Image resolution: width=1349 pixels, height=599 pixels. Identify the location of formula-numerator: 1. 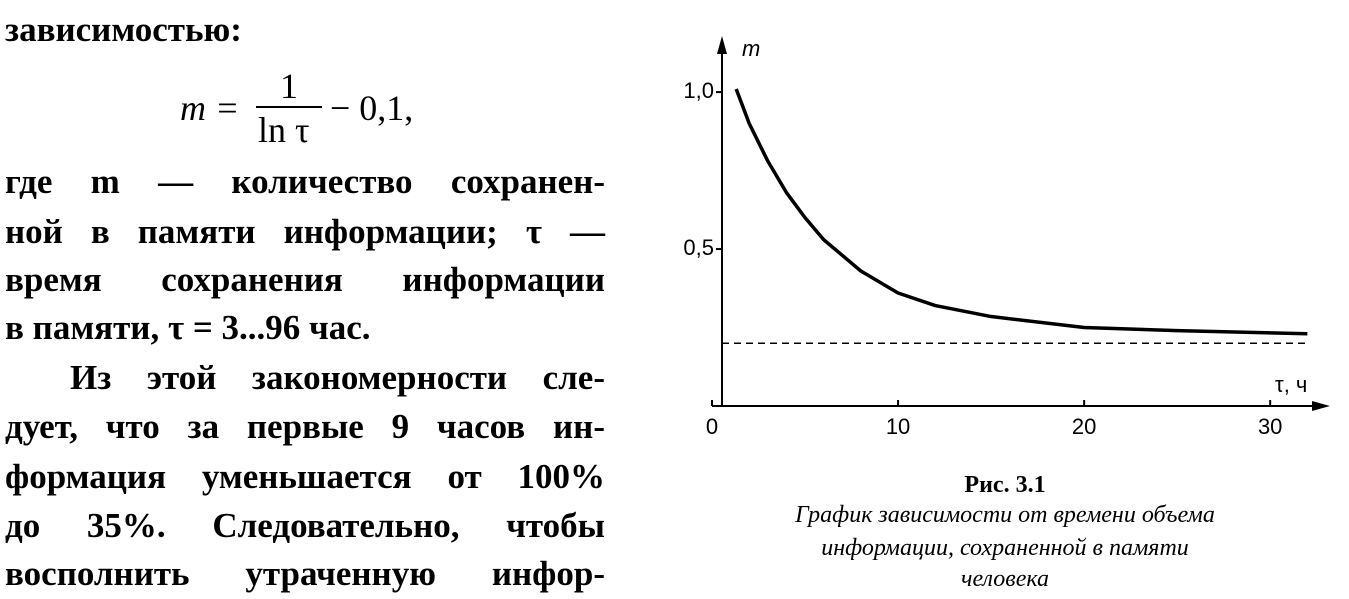
(289, 86).